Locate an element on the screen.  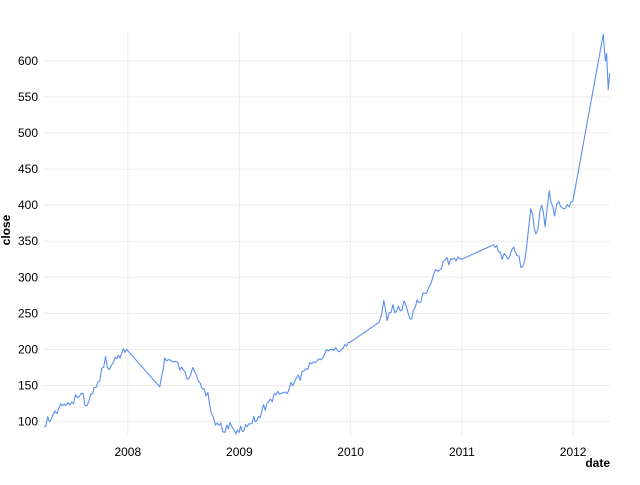
y-tick-label: 450 is located at coordinates (28, 169).